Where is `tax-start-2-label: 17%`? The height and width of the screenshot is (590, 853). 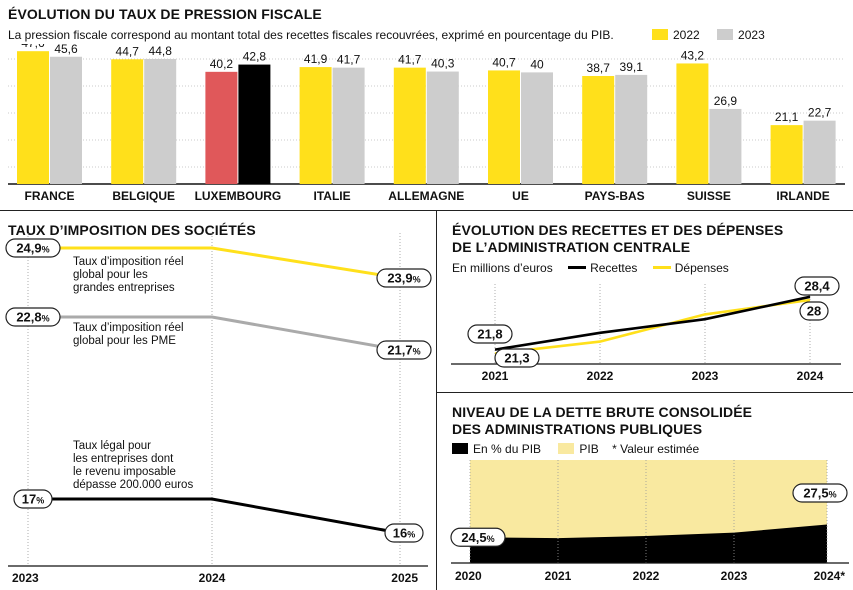
tax-start-2-label: 17% is located at coordinates (33, 499).